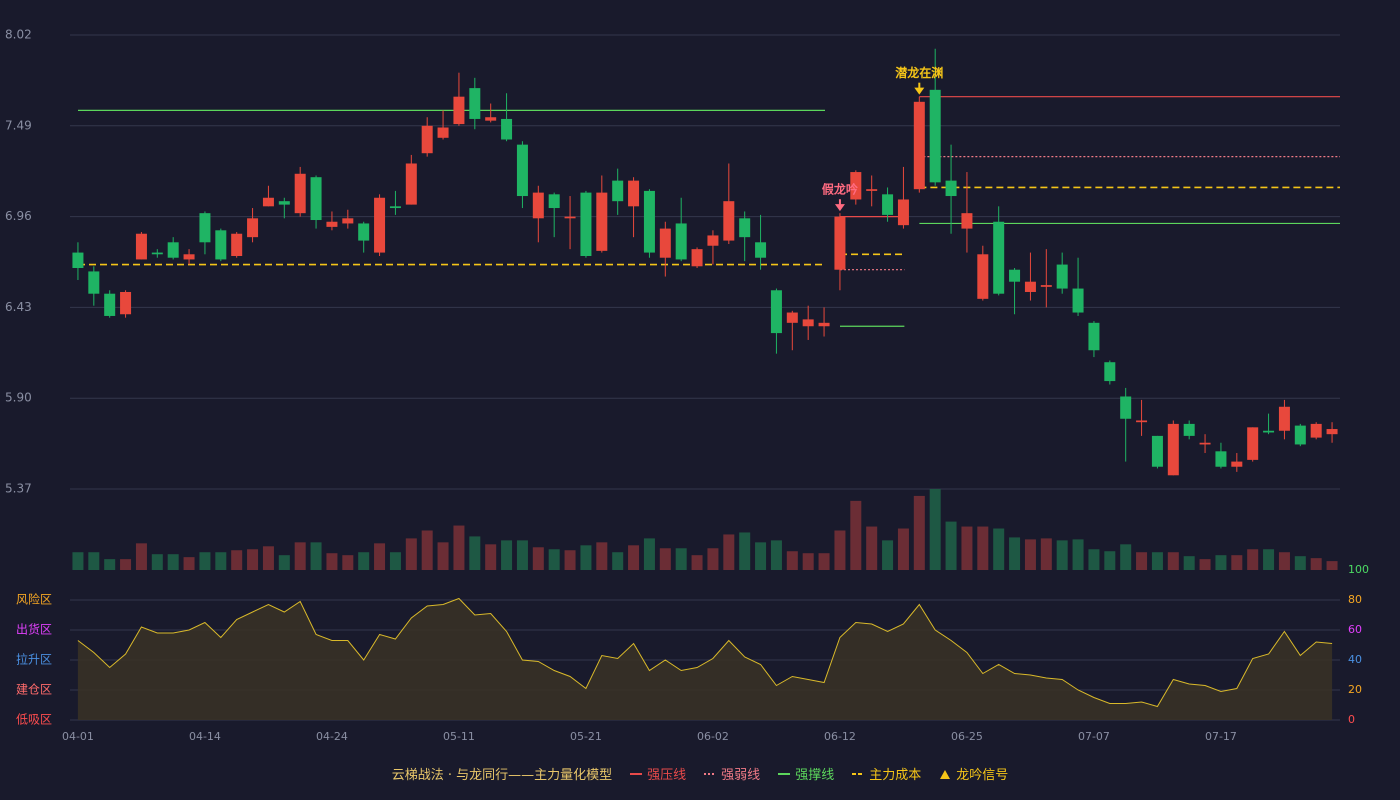 This screenshot has width=1400, height=800. Describe the element at coordinates (700, 773) in the screenshot. I see `legend: 云梯战法 · 与龙同行——主力量化模型 强压线 强弱线 强撑线 主力成本 龙吟信号` at that location.